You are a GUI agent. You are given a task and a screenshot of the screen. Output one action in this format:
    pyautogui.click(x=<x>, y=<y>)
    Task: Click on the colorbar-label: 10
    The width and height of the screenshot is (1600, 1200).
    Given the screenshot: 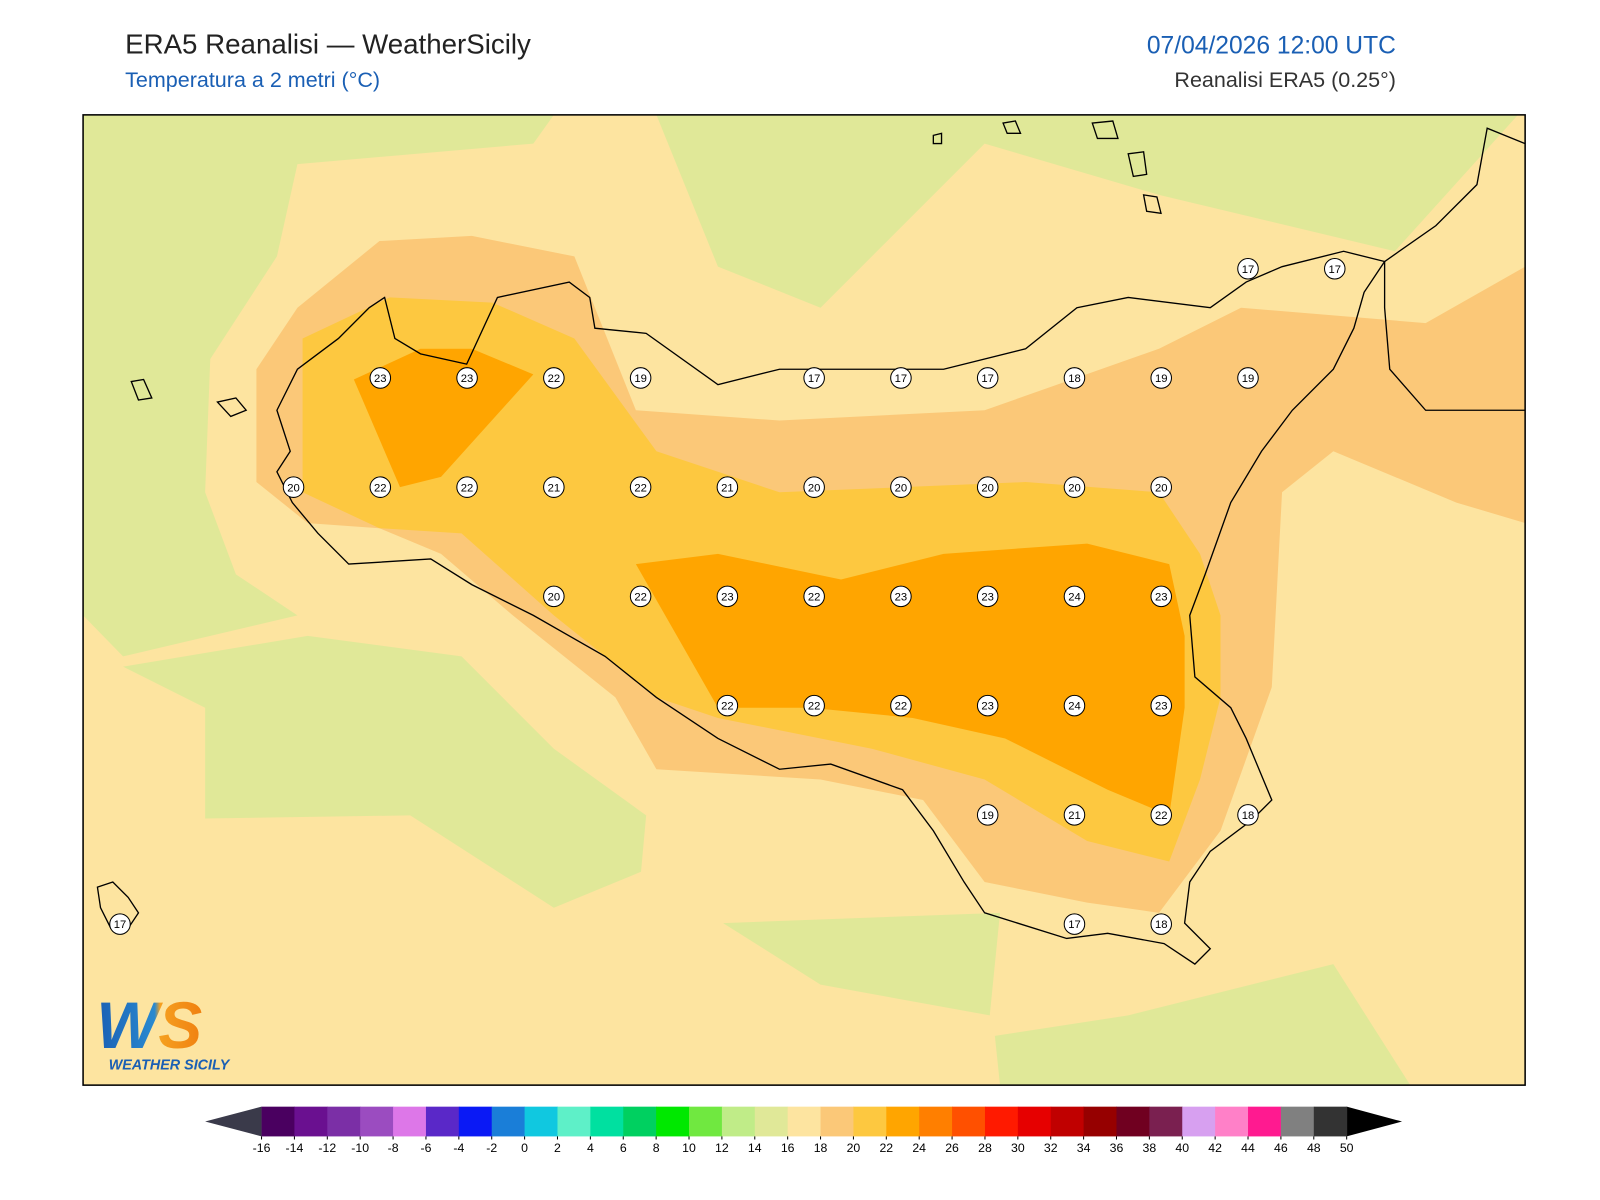 What is the action you would take?
    pyautogui.click(x=689, y=1148)
    